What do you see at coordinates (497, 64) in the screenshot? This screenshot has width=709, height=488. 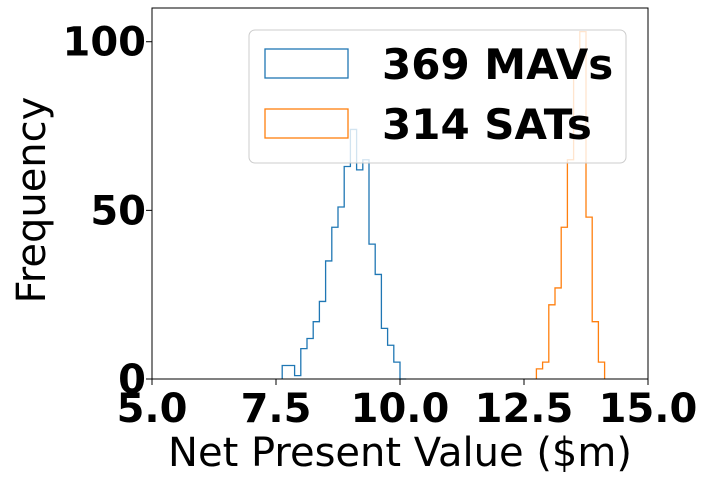 I see `legend-label: 369 MAVs` at bounding box center [497, 64].